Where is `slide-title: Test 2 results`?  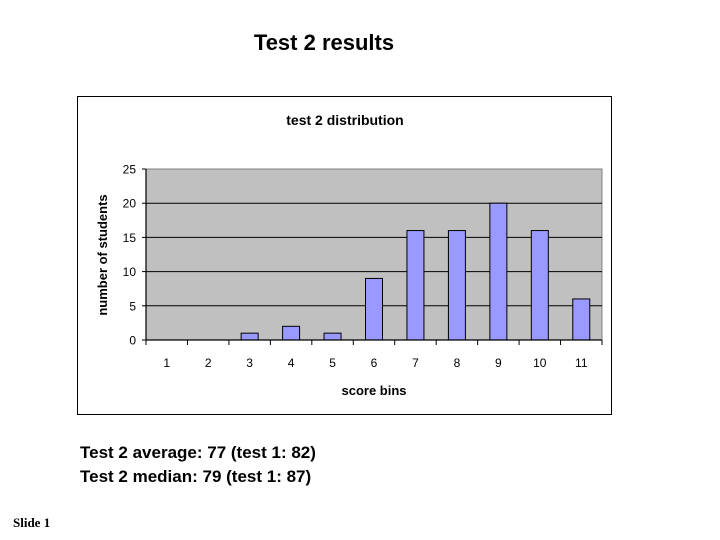
slide-title: Test 2 results is located at coordinates (324, 42).